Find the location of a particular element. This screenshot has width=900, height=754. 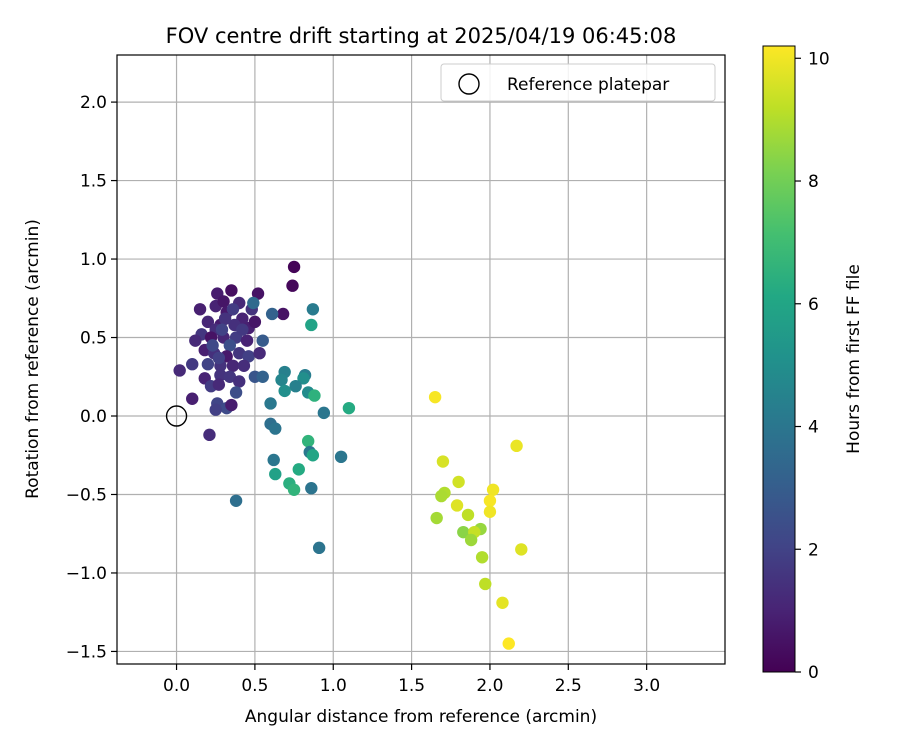

y-tick-label: −1.5 is located at coordinates (86, 652).